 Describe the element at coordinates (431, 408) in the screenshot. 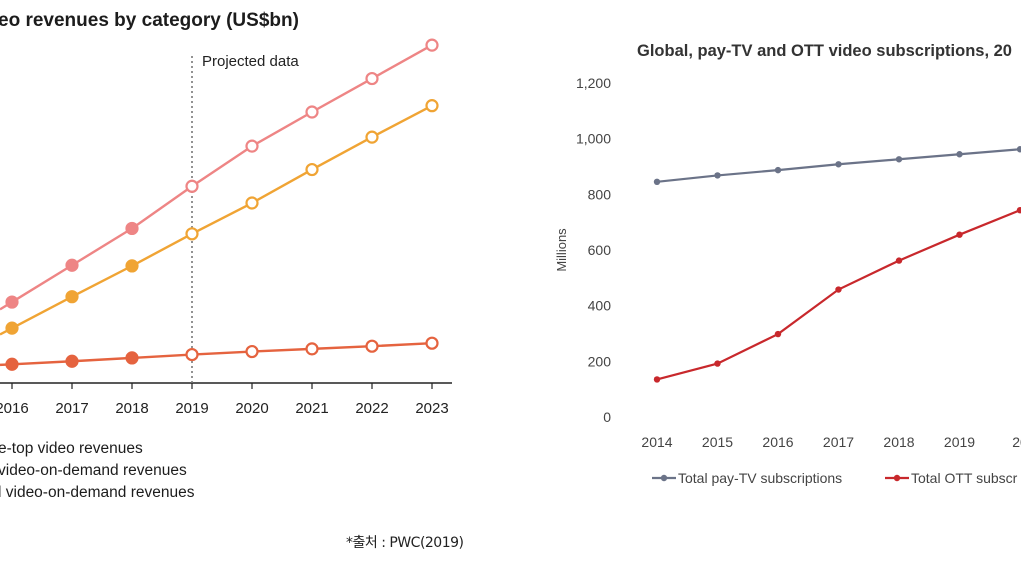

I see `x-tick-label: 2023` at that location.